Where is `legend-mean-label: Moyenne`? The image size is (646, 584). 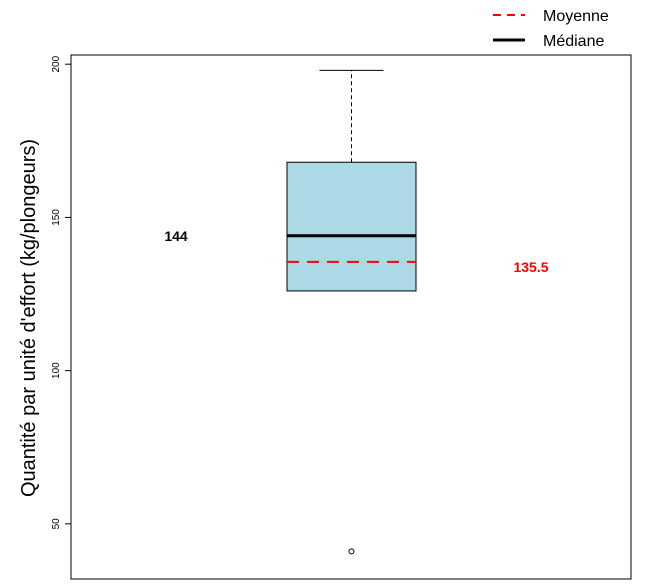 legend-mean-label: Moyenne is located at coordinates (576, 16).